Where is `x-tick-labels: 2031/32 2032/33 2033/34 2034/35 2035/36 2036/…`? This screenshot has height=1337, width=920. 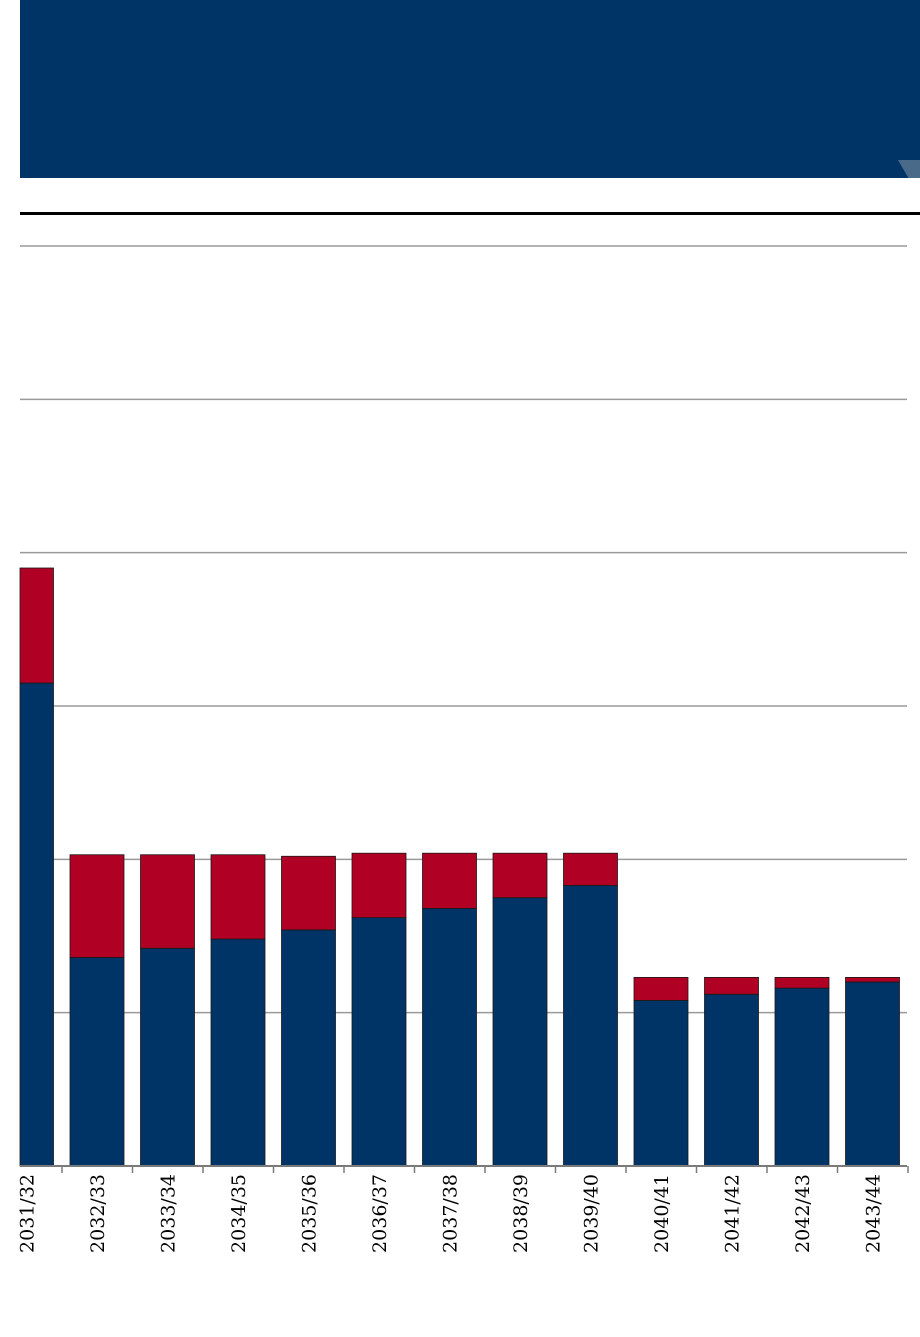 x-tick-labels: 2031/32 2032/33 2033/34 2034/35 2035/36 2036/… is located at coordinates (451, 1213).